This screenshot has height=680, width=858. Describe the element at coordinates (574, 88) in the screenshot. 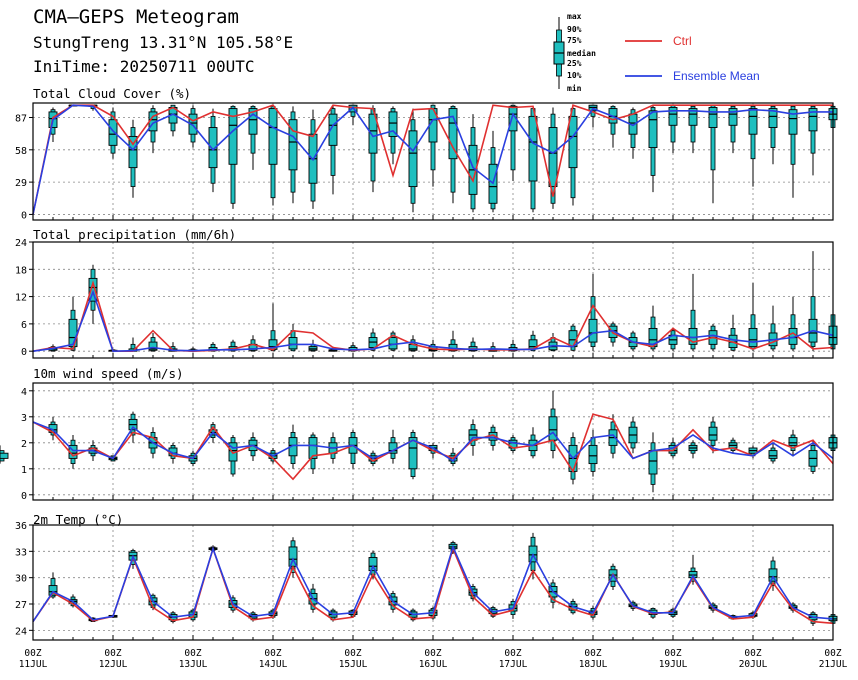

I see `legend-key-label: min` at that location.